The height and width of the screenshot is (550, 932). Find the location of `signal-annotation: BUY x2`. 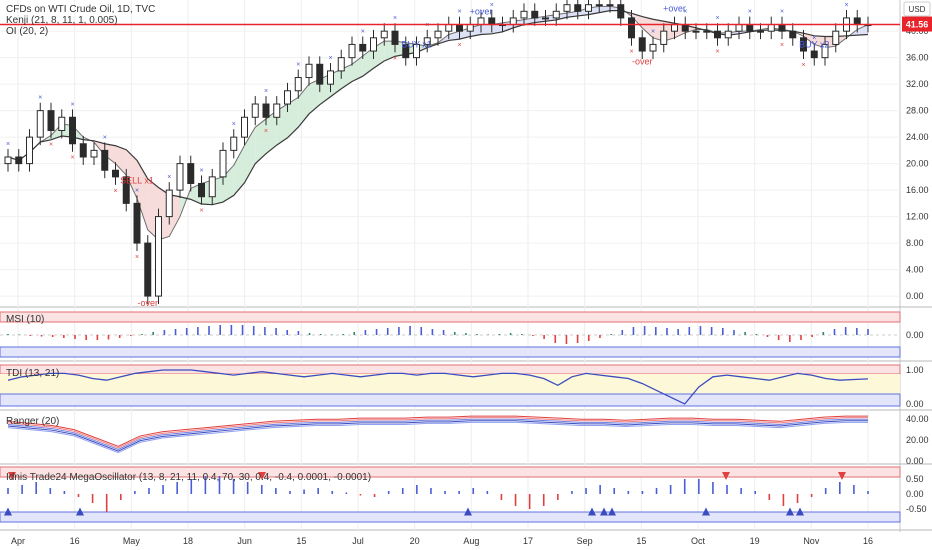

signal-annotation: BUY x2 is located at coordinates (814, 45).